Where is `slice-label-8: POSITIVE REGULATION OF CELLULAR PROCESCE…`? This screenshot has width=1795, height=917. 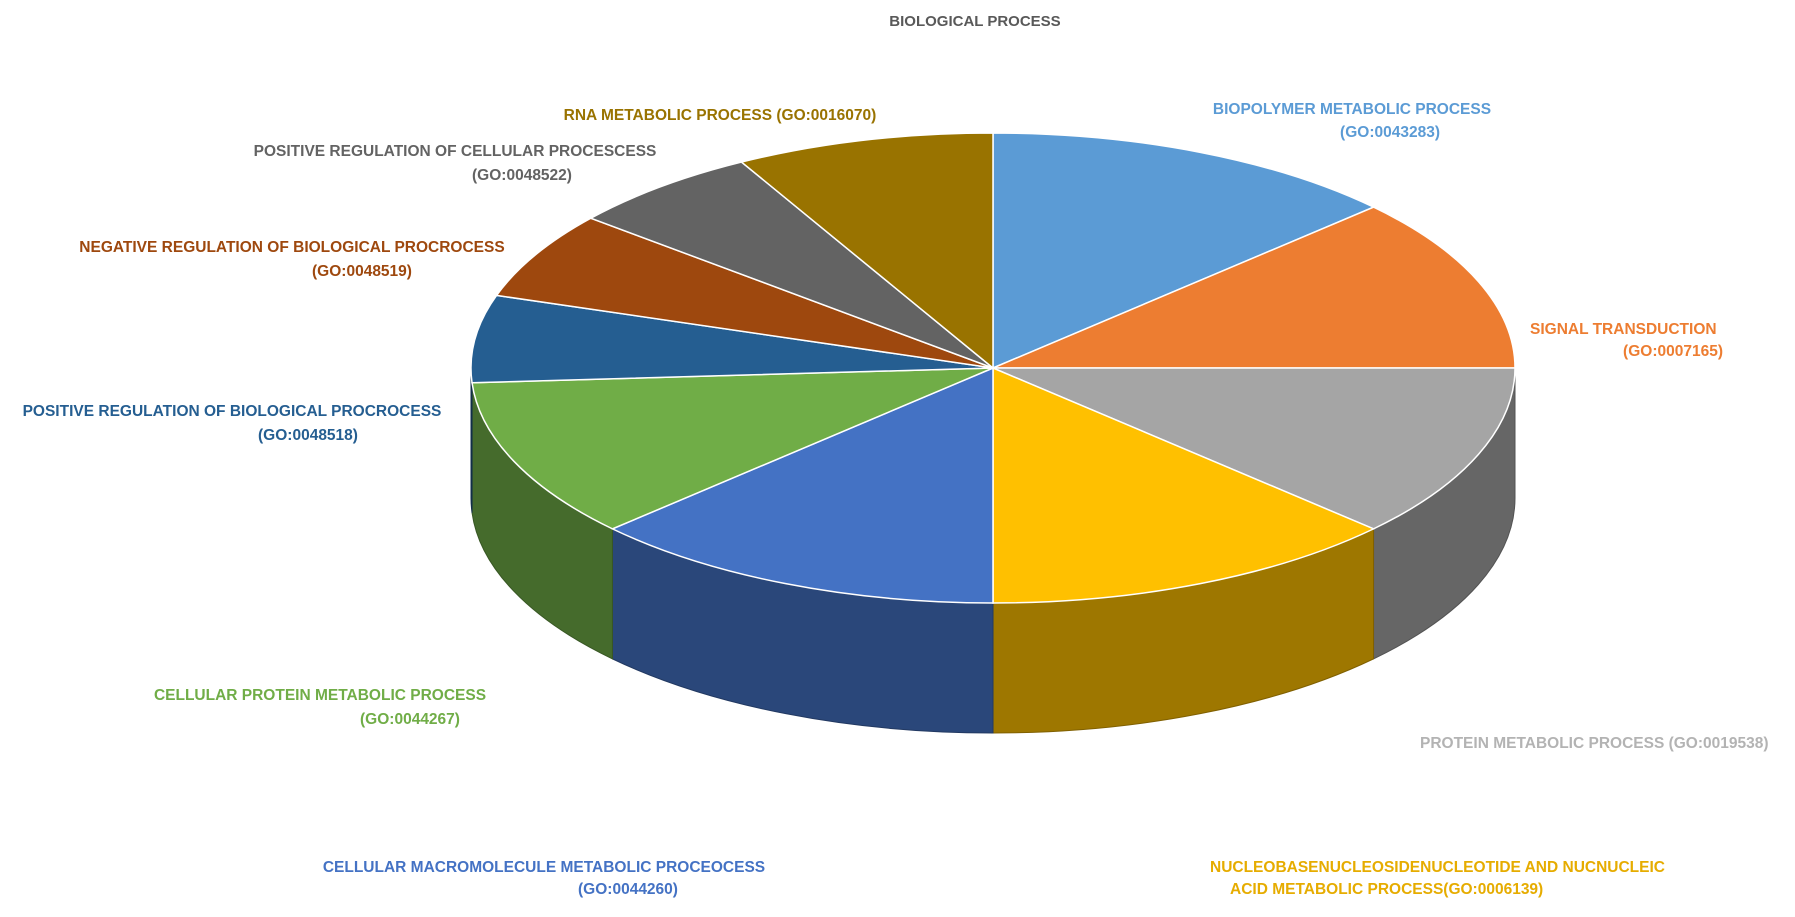 slice-label-8: POSITIVE REGULATION OF CELLULAR PROCESCE… is located at coordinates (455, 151).